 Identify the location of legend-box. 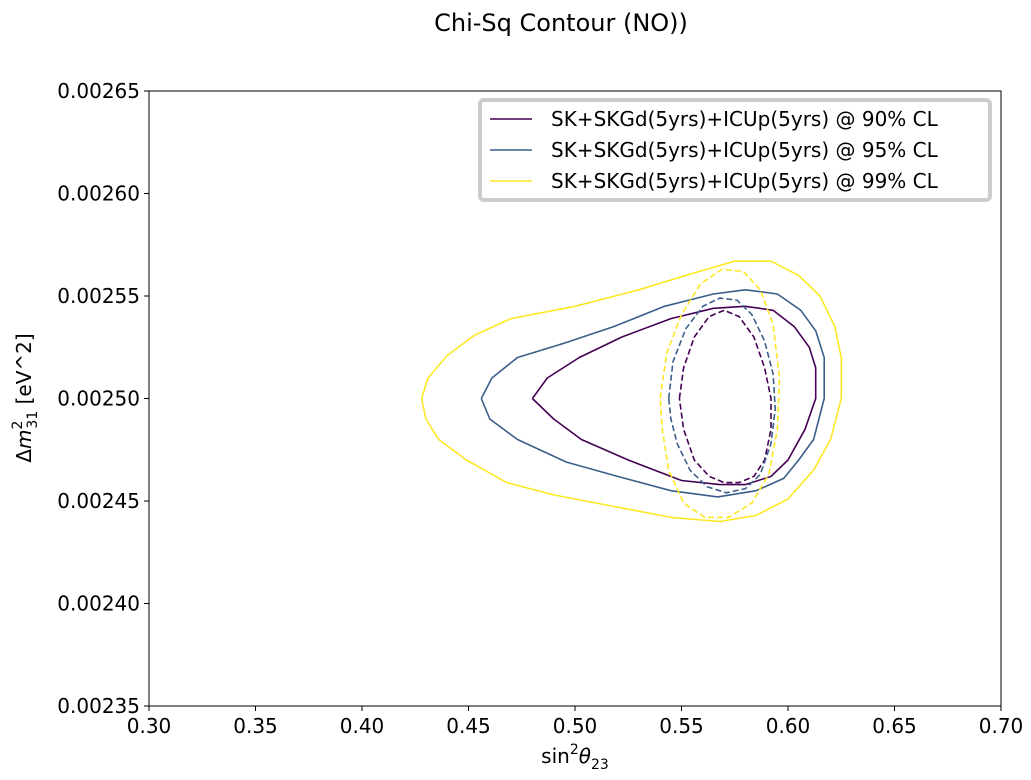
(735, 150).